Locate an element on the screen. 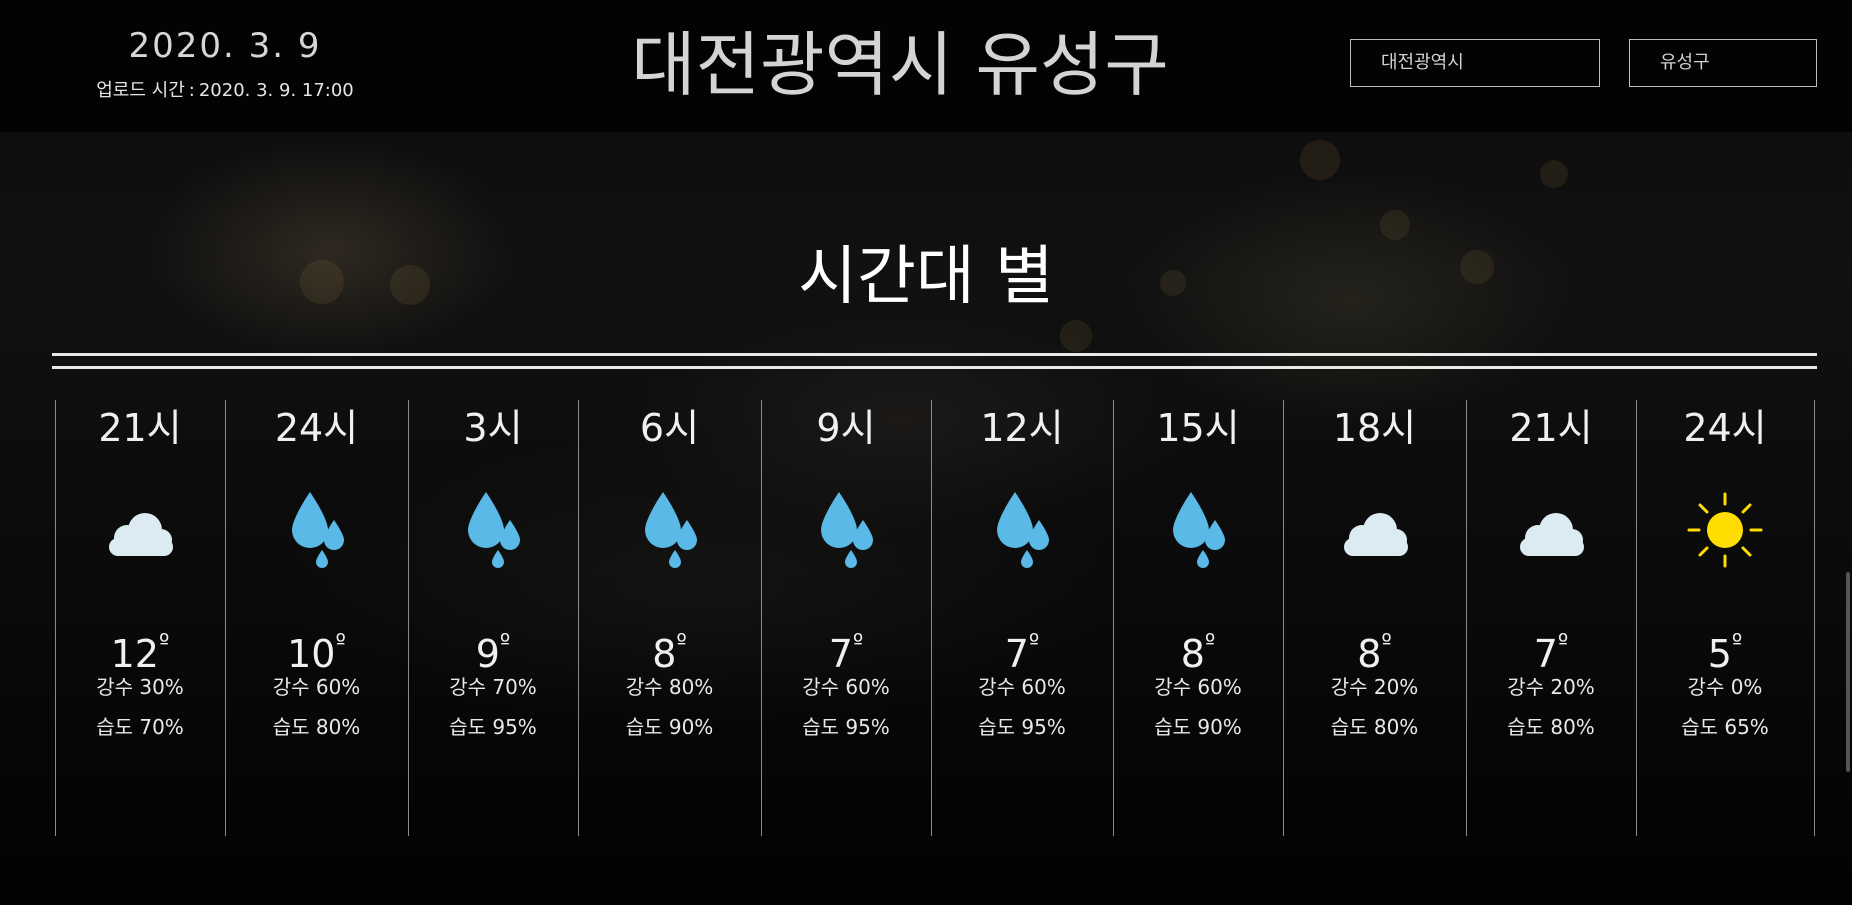 This screenshot has height=905, width=1852. temperature-value: 9 is located at coordinates (487, 654).